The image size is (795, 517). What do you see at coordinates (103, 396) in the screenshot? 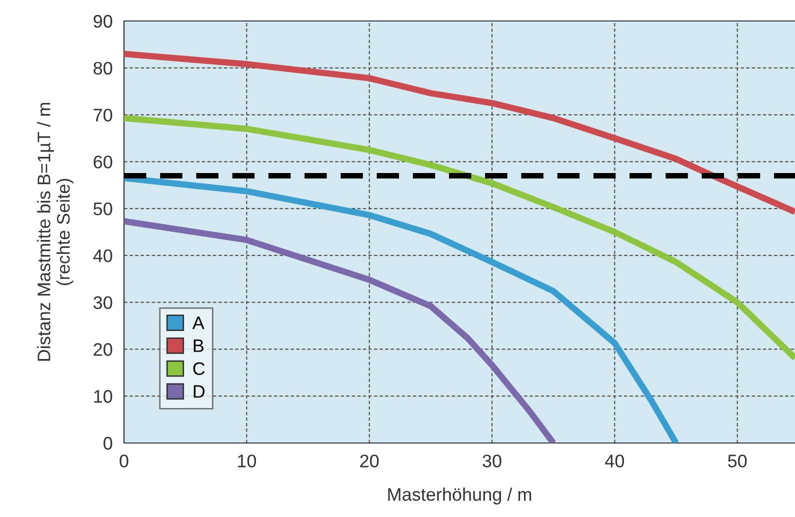
I see `y-tick-label: 10` at bounding box center [103, 396].